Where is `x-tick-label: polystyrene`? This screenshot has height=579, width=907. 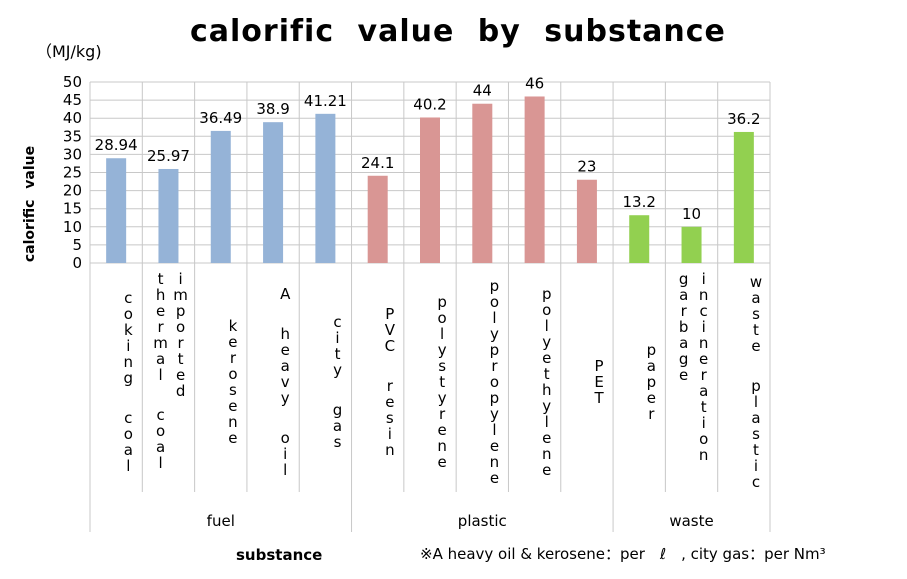 x-tick-label: polystyrene is located at coordinates (442, 381).